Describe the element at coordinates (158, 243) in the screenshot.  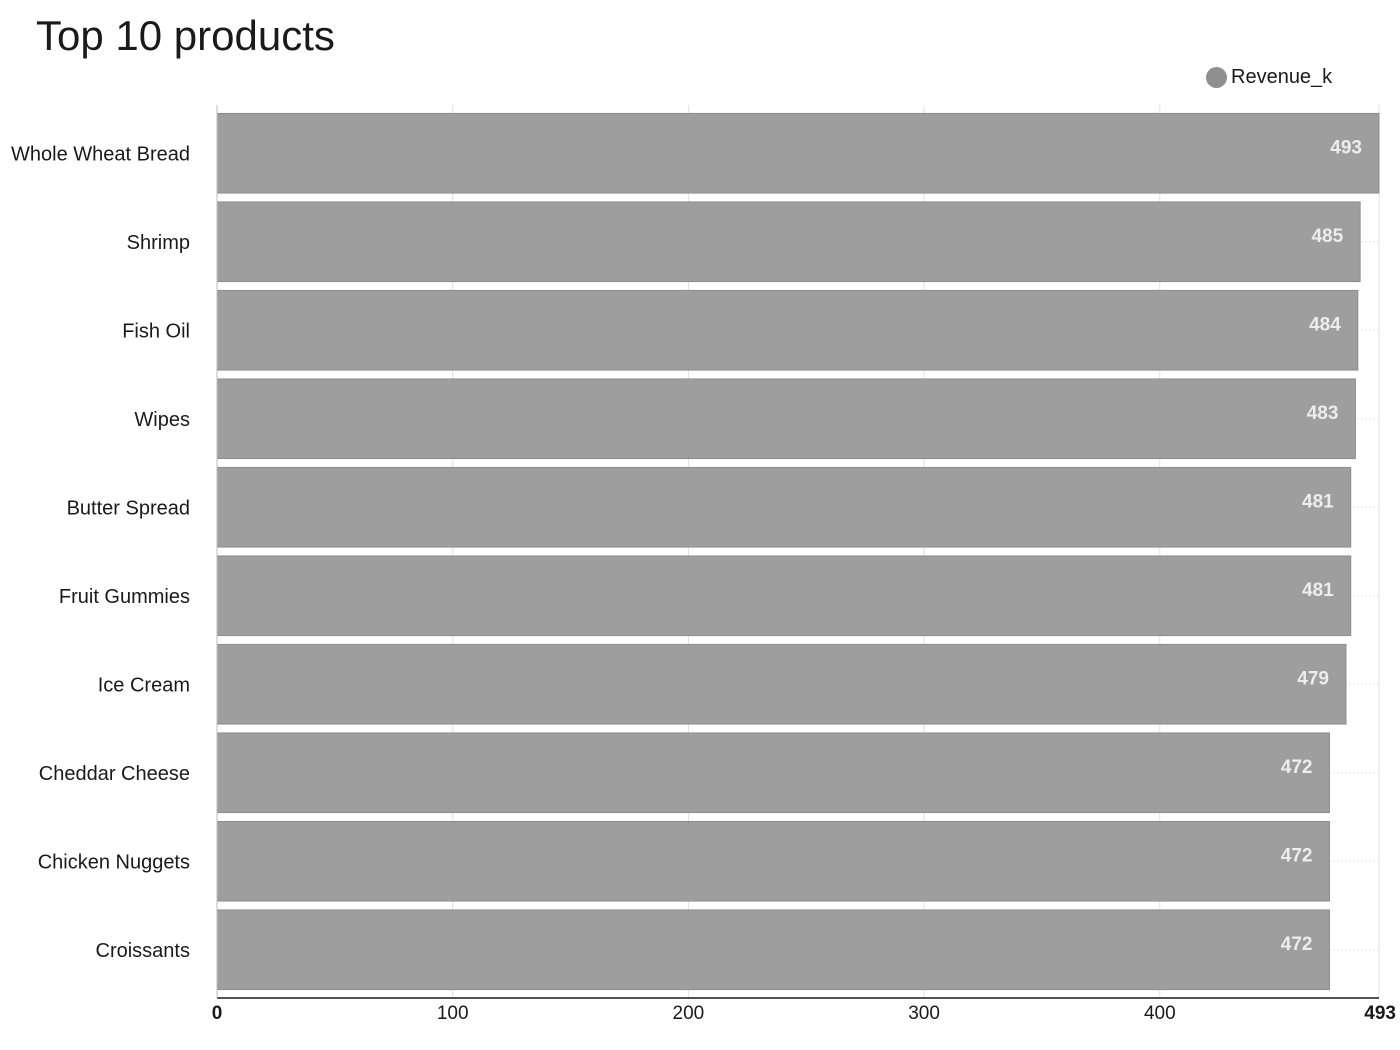
I see `category-label: Shrimp` at that location.